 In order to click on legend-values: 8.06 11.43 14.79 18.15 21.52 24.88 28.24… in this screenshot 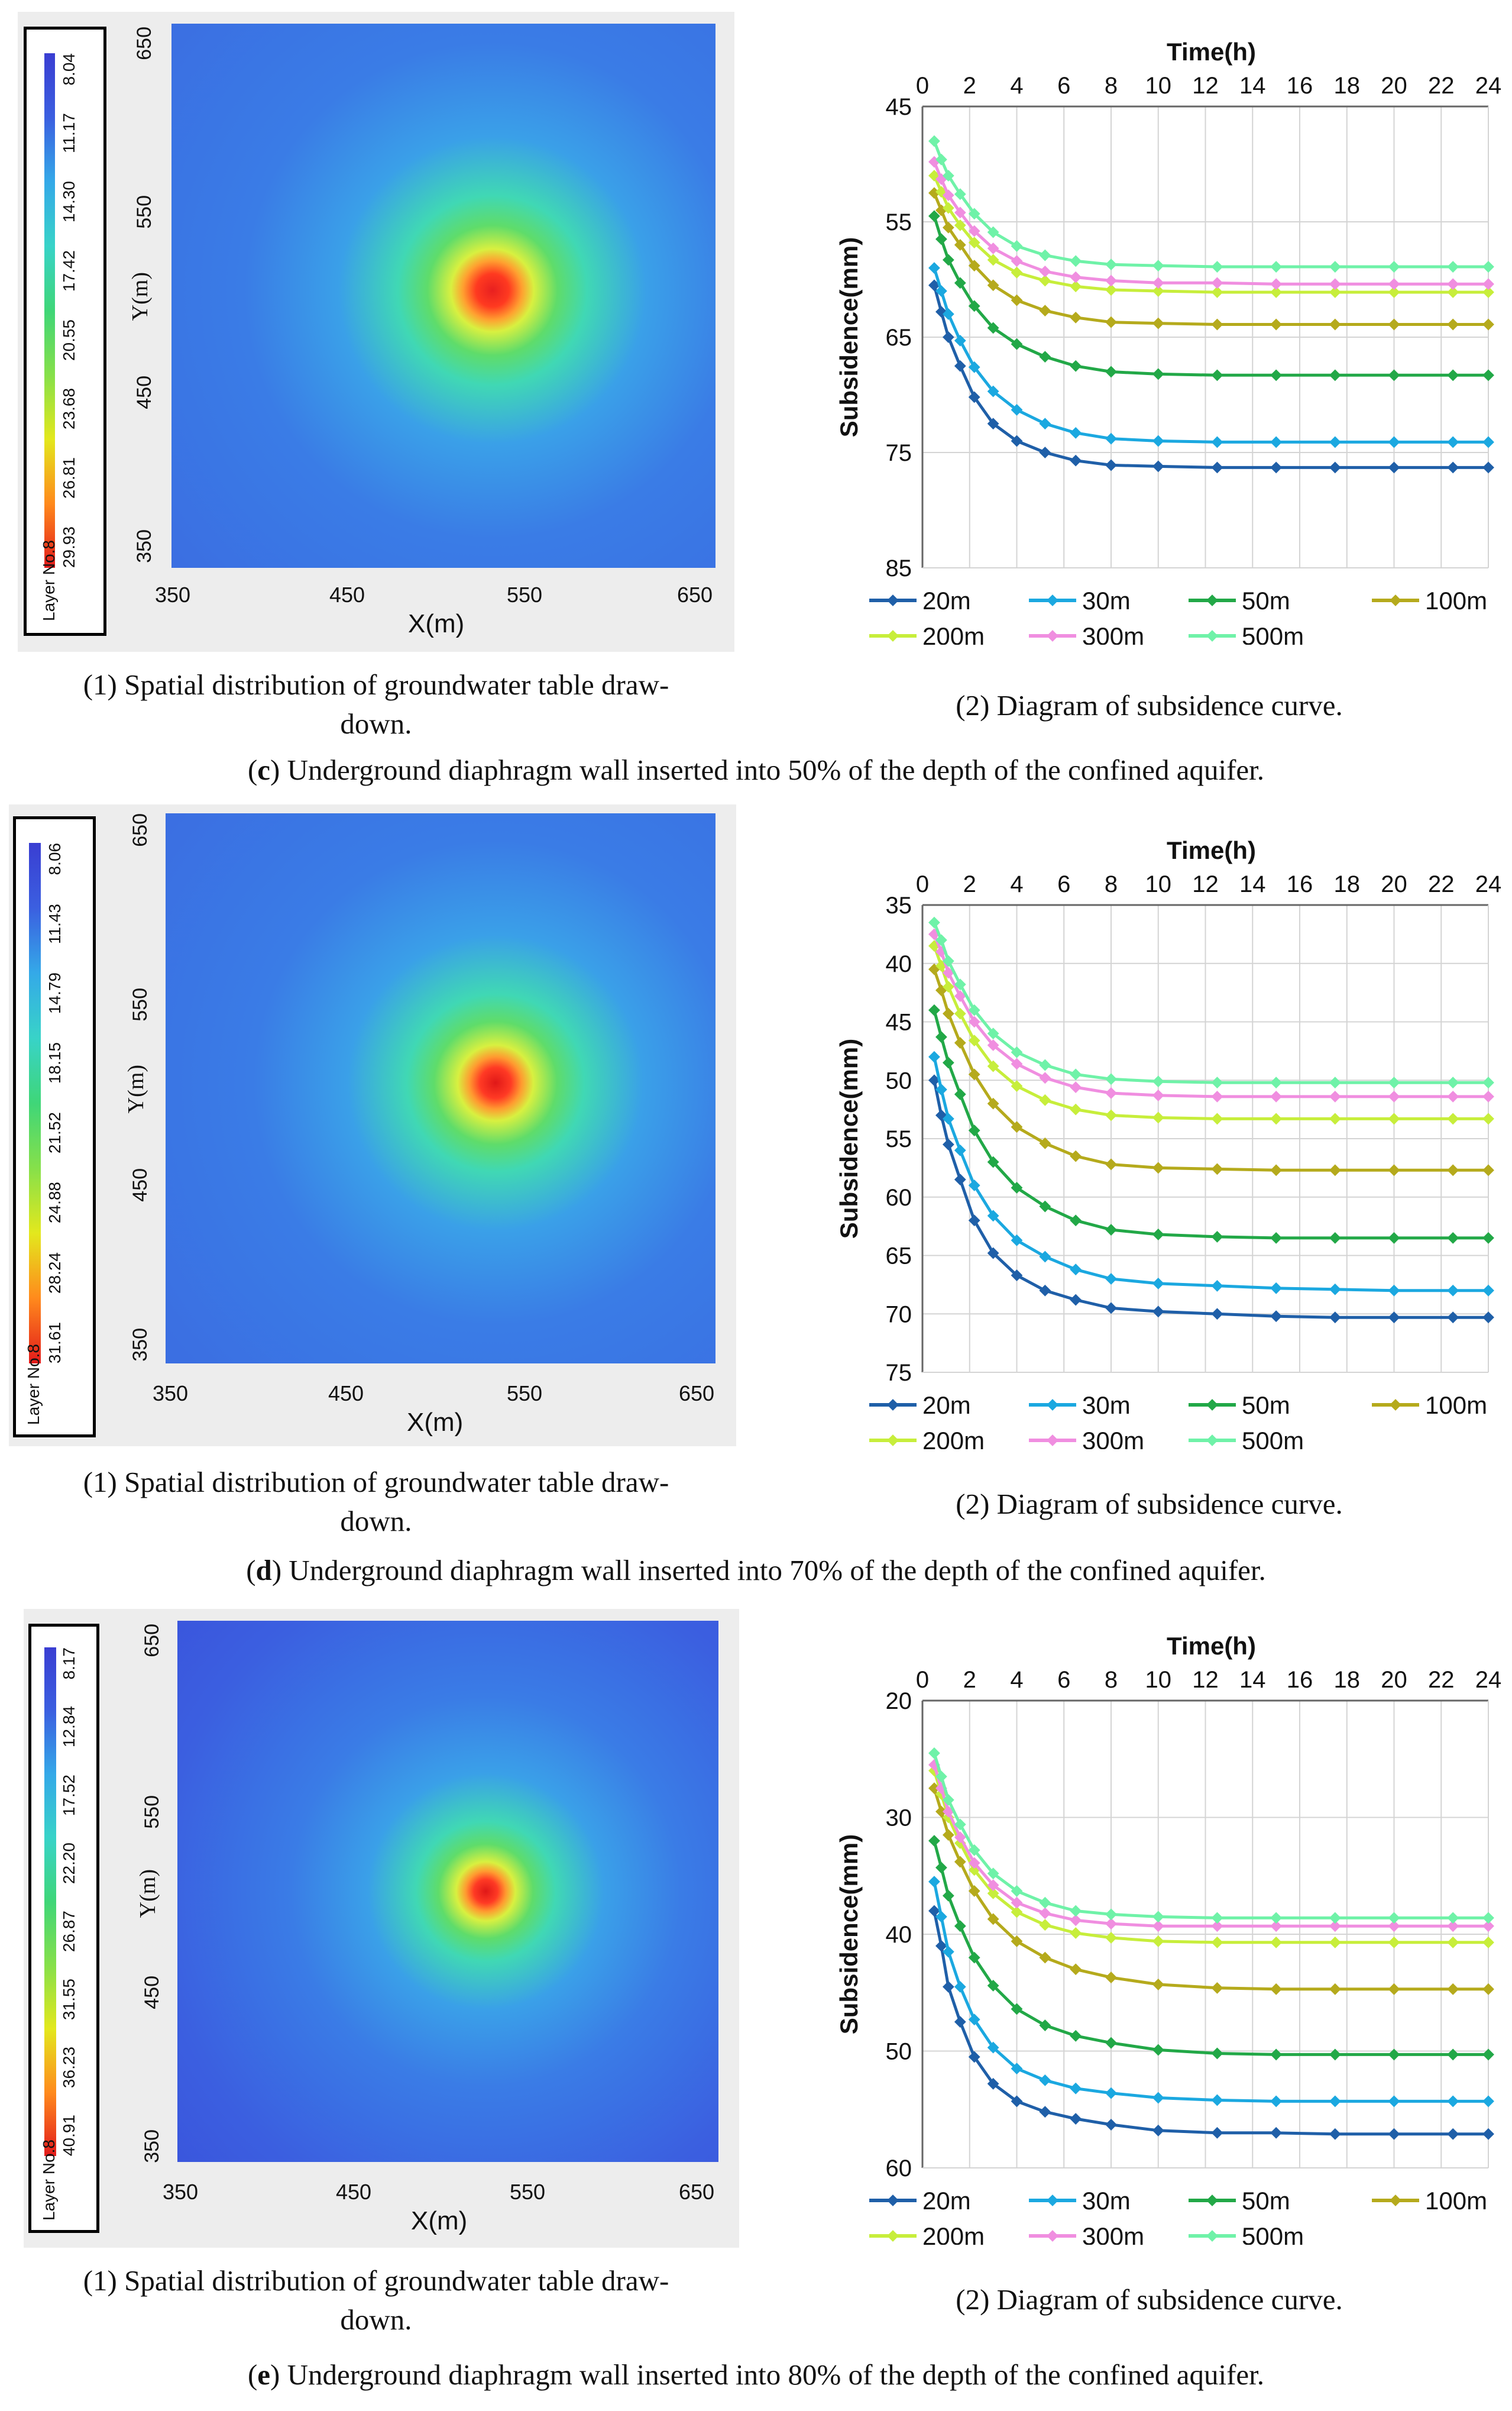, I will do `click(63, 1103)`.